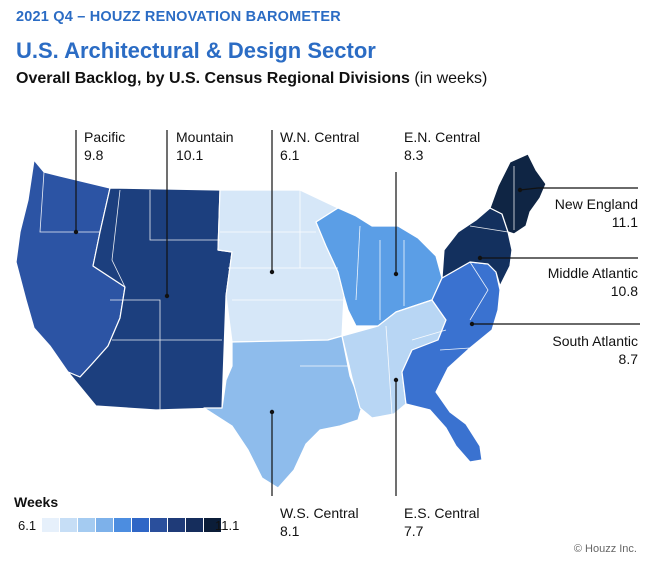 The height and width of the screenshot is (566, 653). What do you see at coordinates (442, 146) in the screenshot?
I see `label-en-central: E.N. Central 8.3` at bounding box center [442, 146].